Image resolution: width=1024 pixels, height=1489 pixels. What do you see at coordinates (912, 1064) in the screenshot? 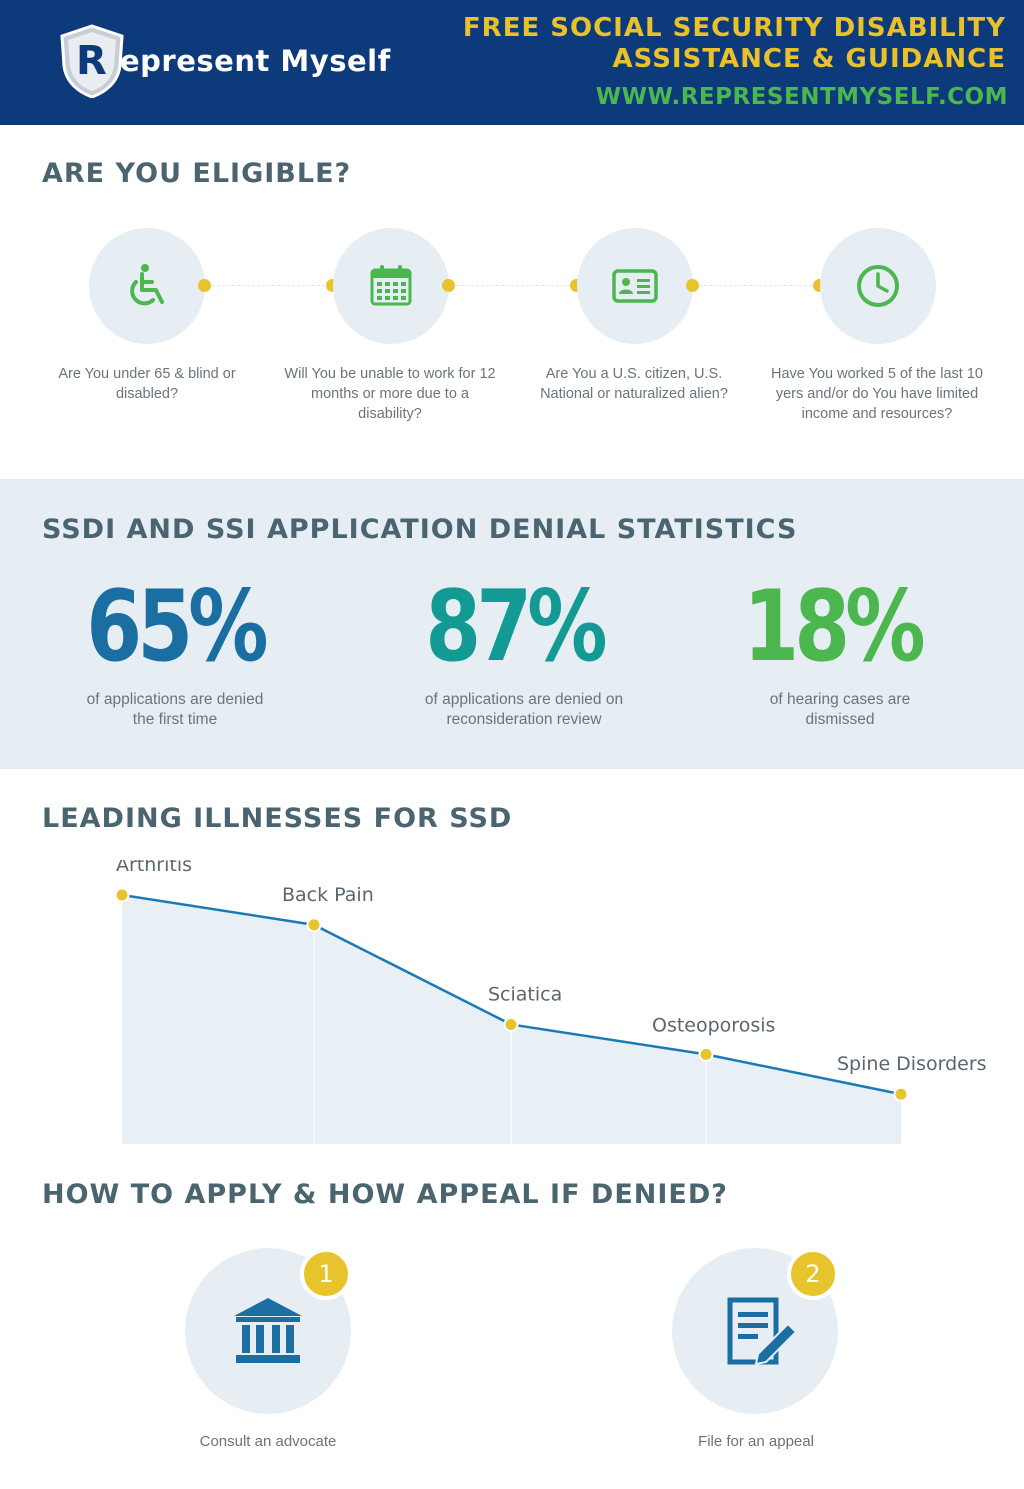
I see `chart-point-label: Spine Disorders` at bounding box center [912, 1064].